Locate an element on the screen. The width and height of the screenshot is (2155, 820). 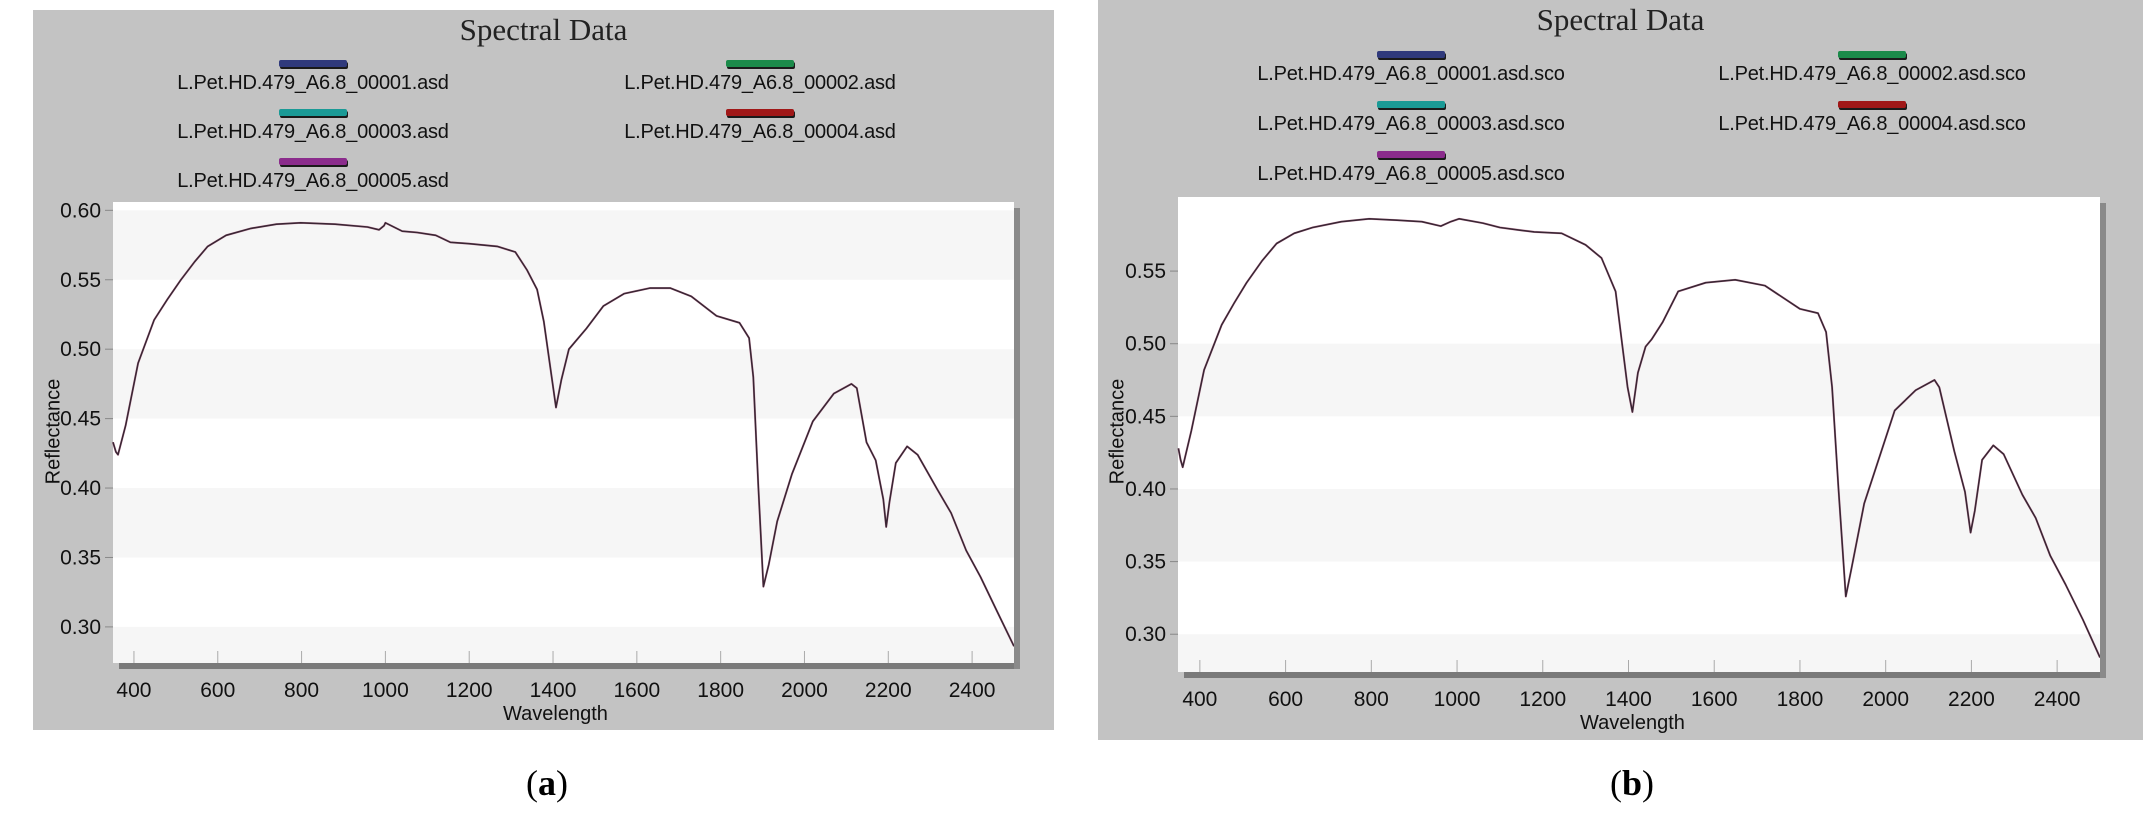
legend-label: L.Pet.HD.479_A6.8_00003.asd is located at coordinates (313, 132).